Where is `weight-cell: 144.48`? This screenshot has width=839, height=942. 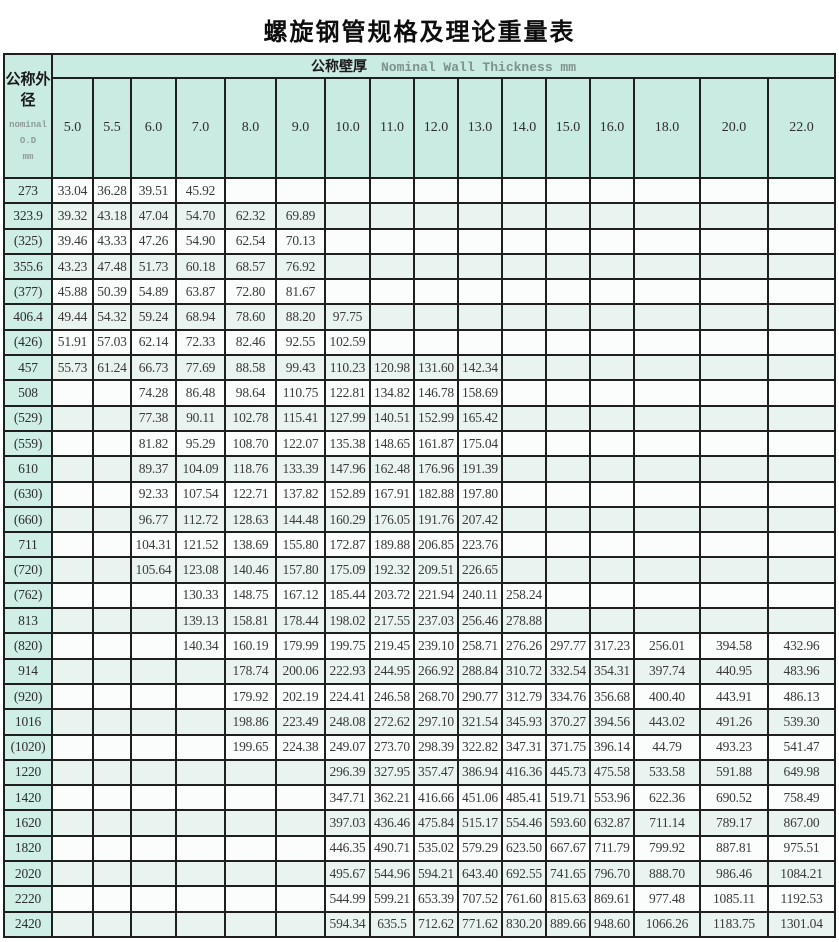
weight-cell: 144.48 is located at coordinates (300, 519).